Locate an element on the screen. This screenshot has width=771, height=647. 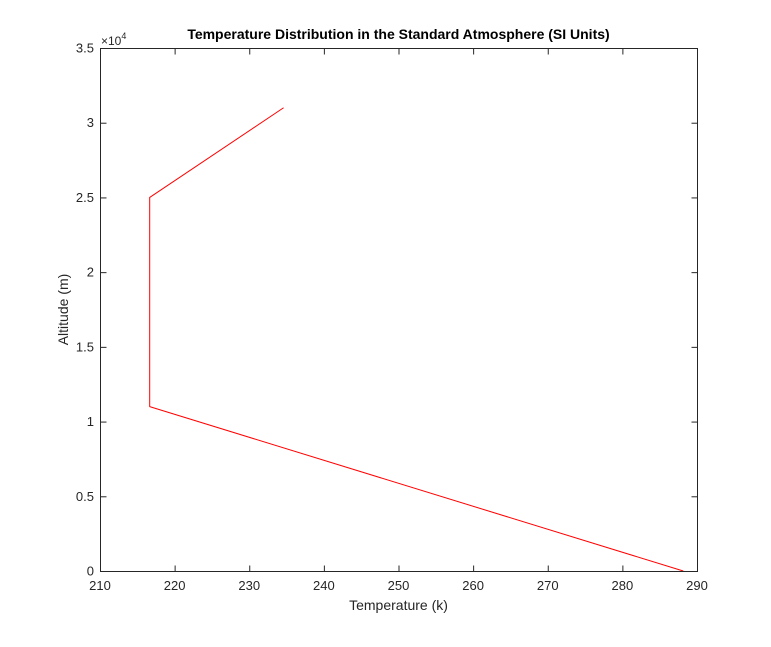
y-tick-label: 2.5 is located at coordinates (85, 197).